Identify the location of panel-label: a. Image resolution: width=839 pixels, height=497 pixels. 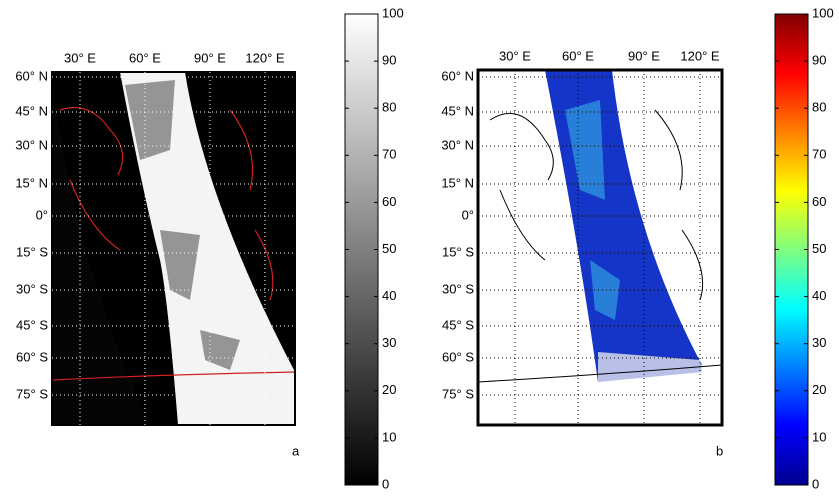
(296, 450).